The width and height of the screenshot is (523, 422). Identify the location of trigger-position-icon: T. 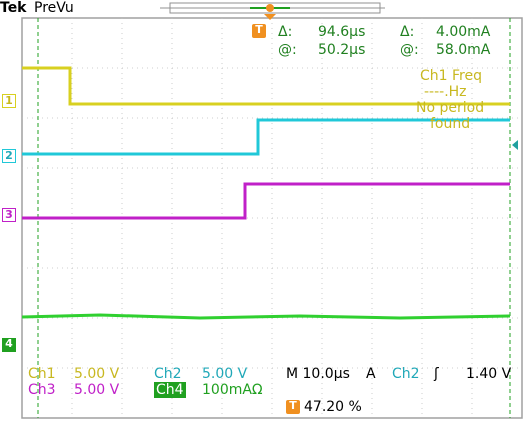
(293, 407).